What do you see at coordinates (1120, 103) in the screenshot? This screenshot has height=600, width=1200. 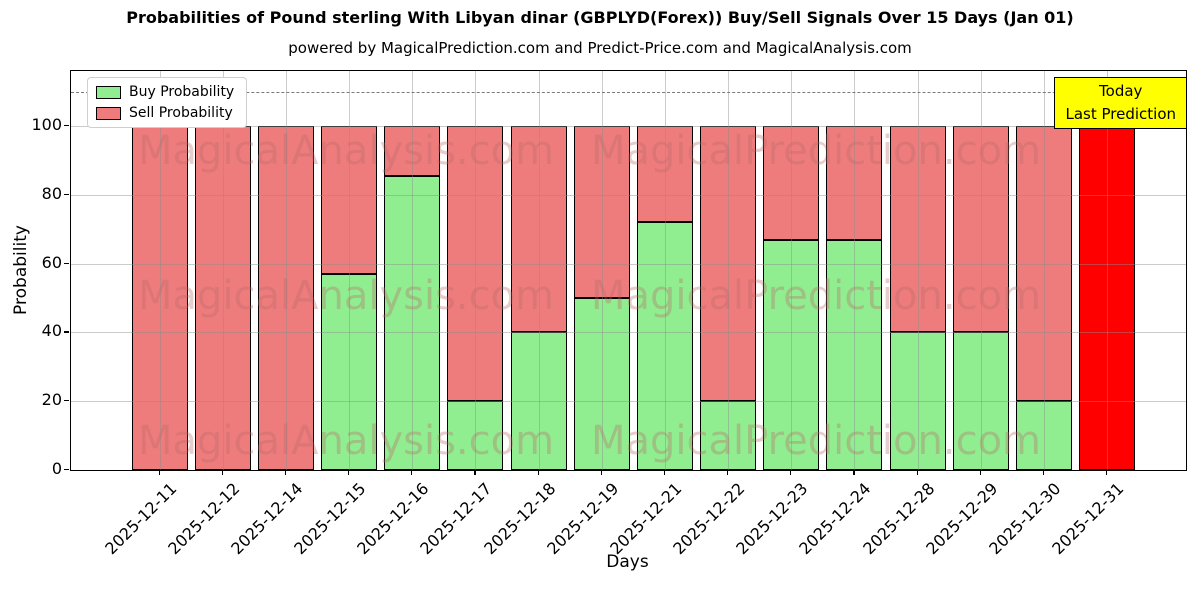 I see `today-annotation: Today Last Prediction` at bounding box center [1120, 103].